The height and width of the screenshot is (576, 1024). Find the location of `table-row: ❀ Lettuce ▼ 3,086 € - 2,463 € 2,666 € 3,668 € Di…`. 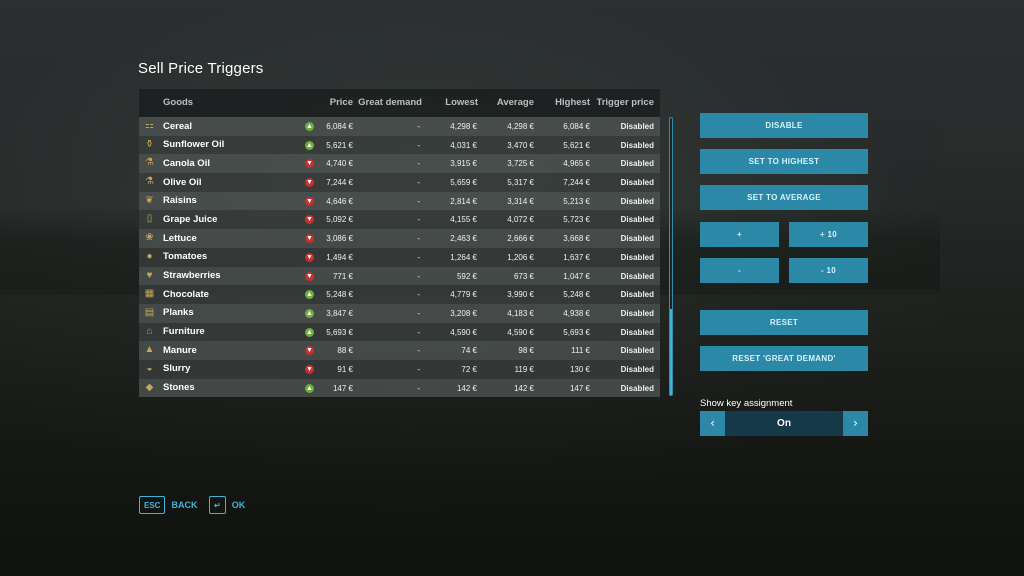

table-row: ❀ Lettuce ▼ 3,086 € - 2,463 € 2,666 € 3,668 € Di… is located at coordinates (399, 238).